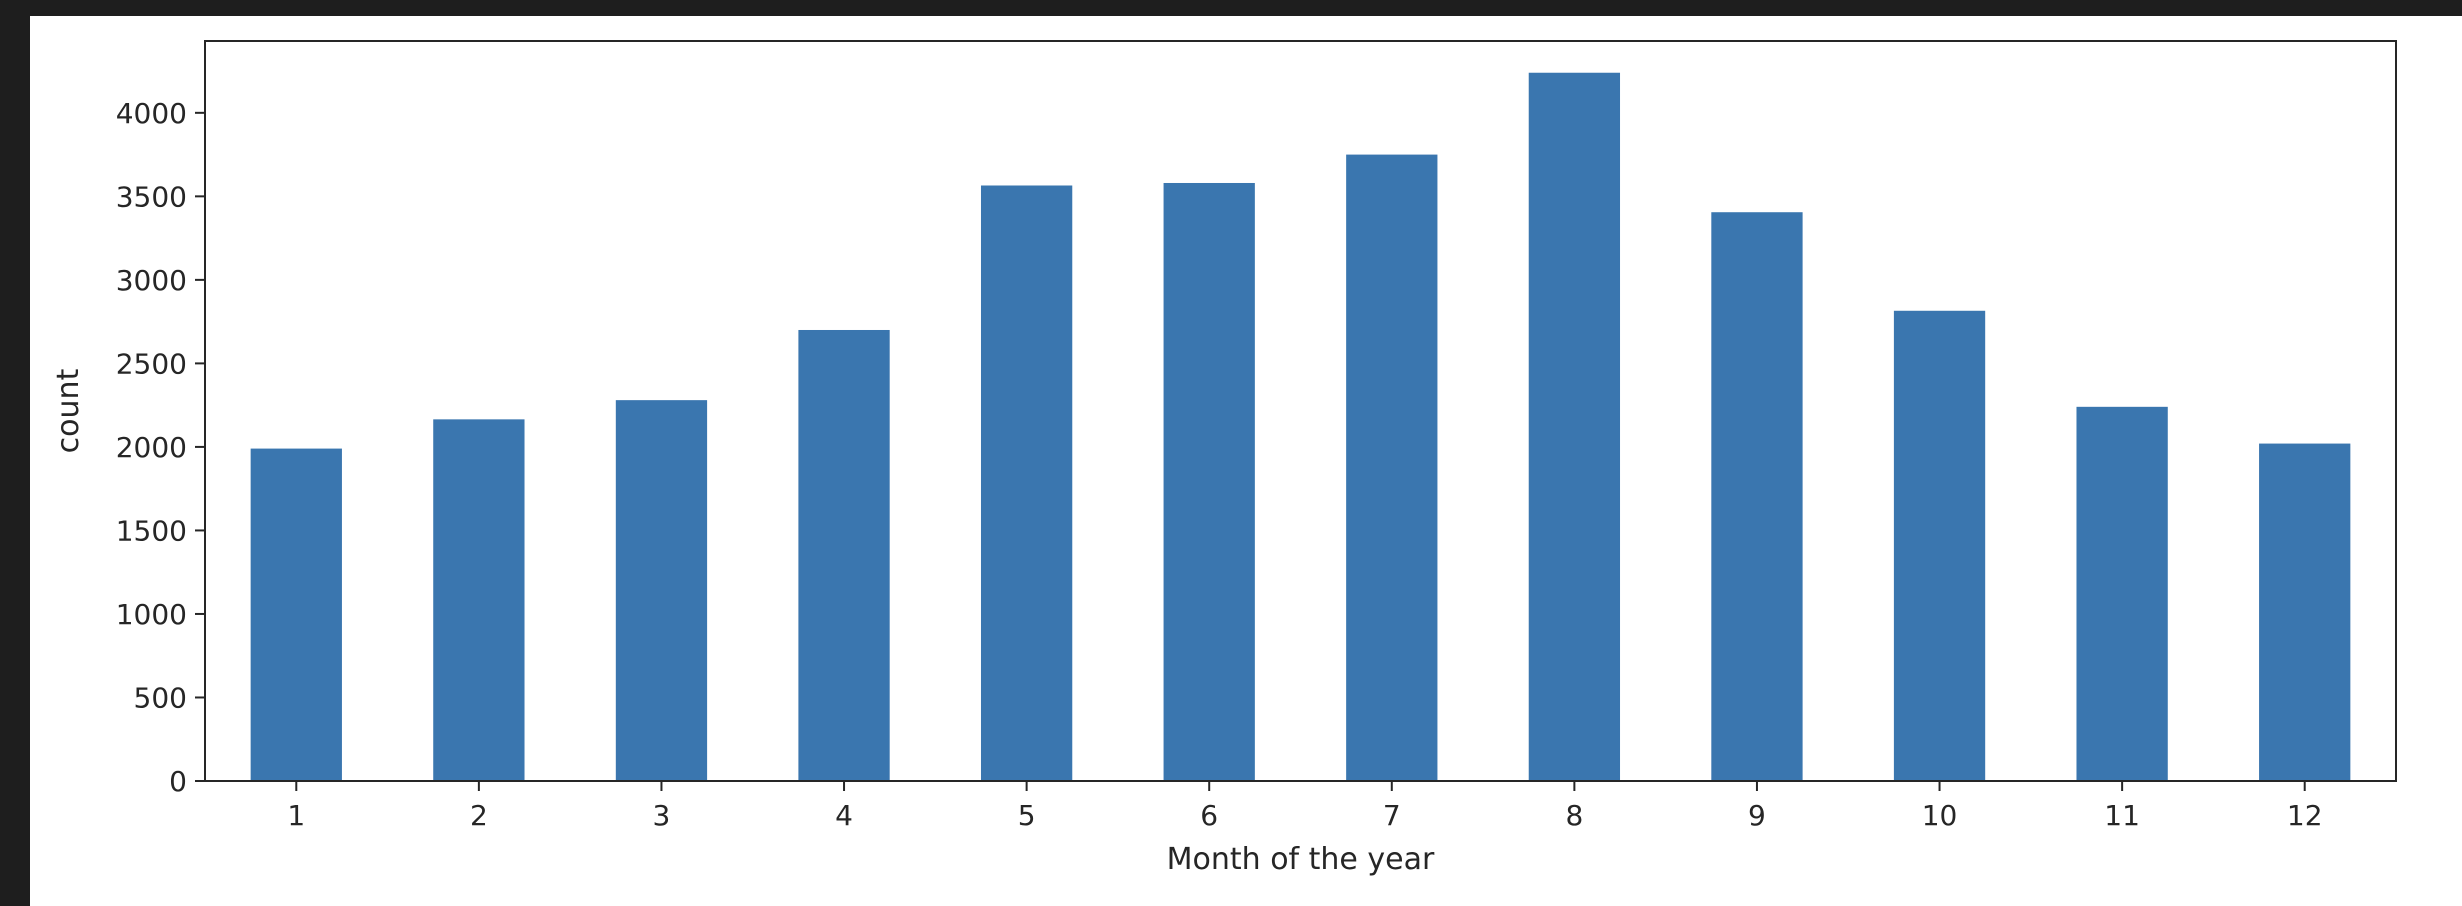  What do you see at coordinates (662, 815) in the screenshot?
I see `x-tick-label: 3` at bounding box center [662, 815].